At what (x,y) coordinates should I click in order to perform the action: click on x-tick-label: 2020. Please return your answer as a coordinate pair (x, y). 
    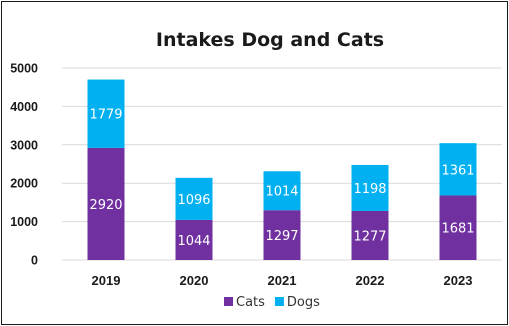
    Looking at the image, I should click on (194, 280).